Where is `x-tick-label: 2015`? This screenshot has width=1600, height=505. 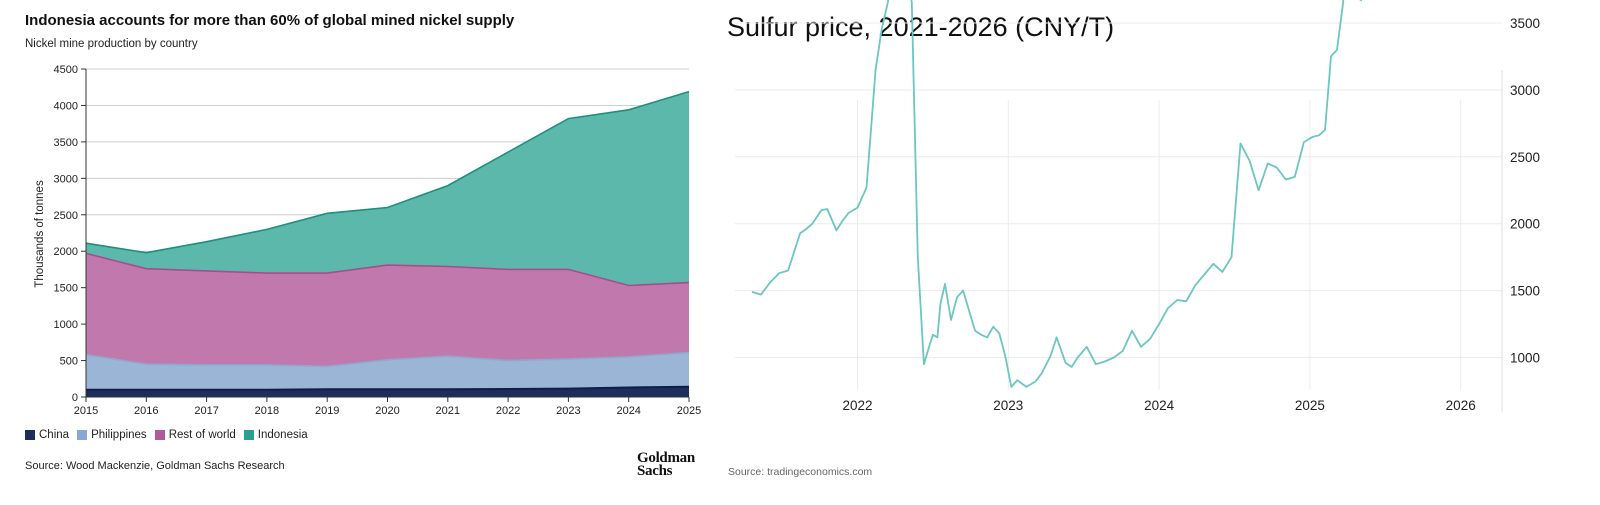 x-tick-label: 2015 is located at coordinates (86, 411).